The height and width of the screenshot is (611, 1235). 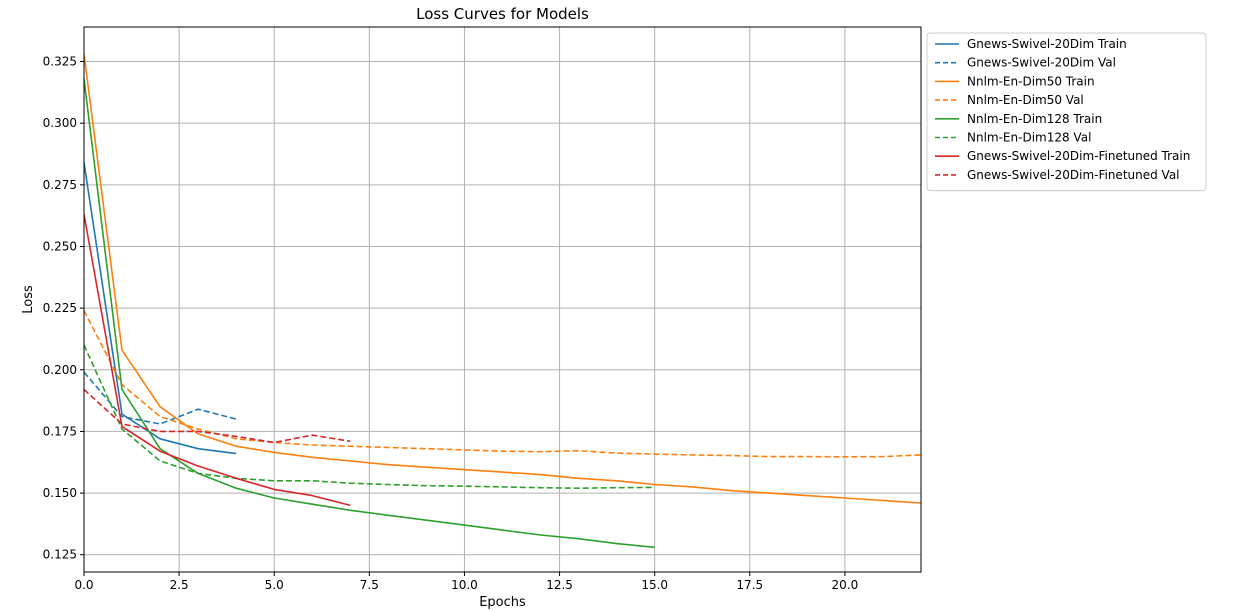 What do you see at coordinates (1041, 63) in the screenshot?
I see `legend-label: Gnews-Swivel-20Dim Val` at bounding box center [1041, 63].